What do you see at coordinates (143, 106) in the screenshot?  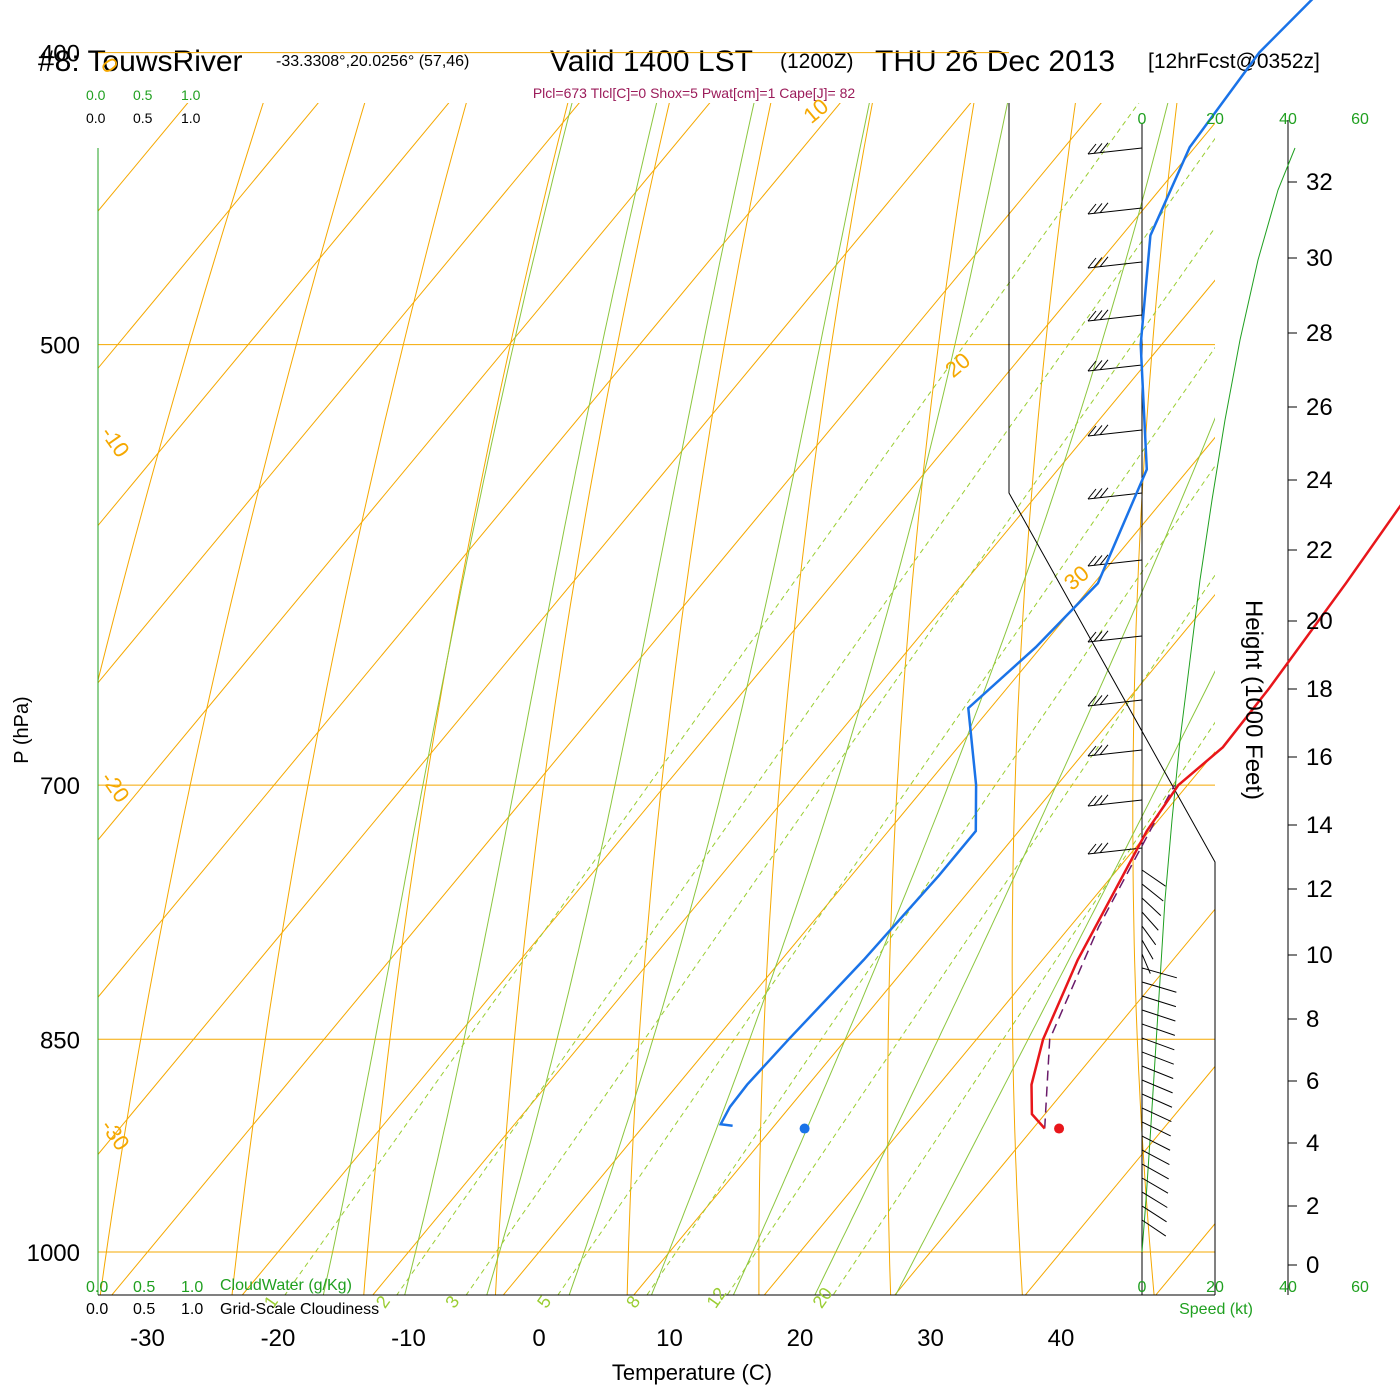 I see `top-left-scales: 0.0 0.5 1.0 0.0 0.5 1.0` at bounding box center [143, 106].